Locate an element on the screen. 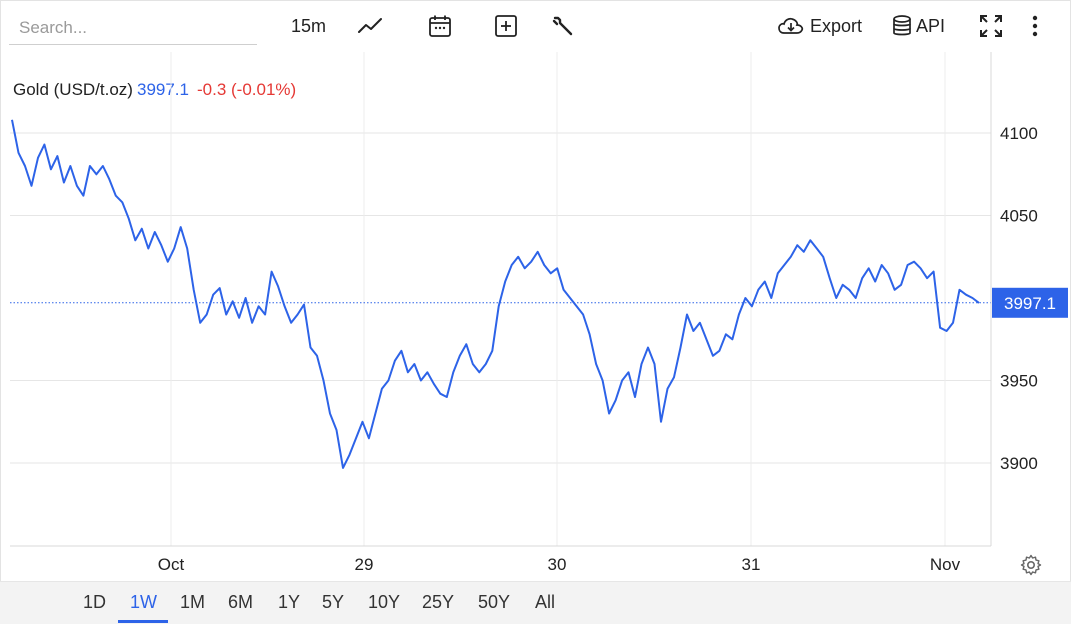  range-option-1m: 1M is located at coordinates (193, 602).